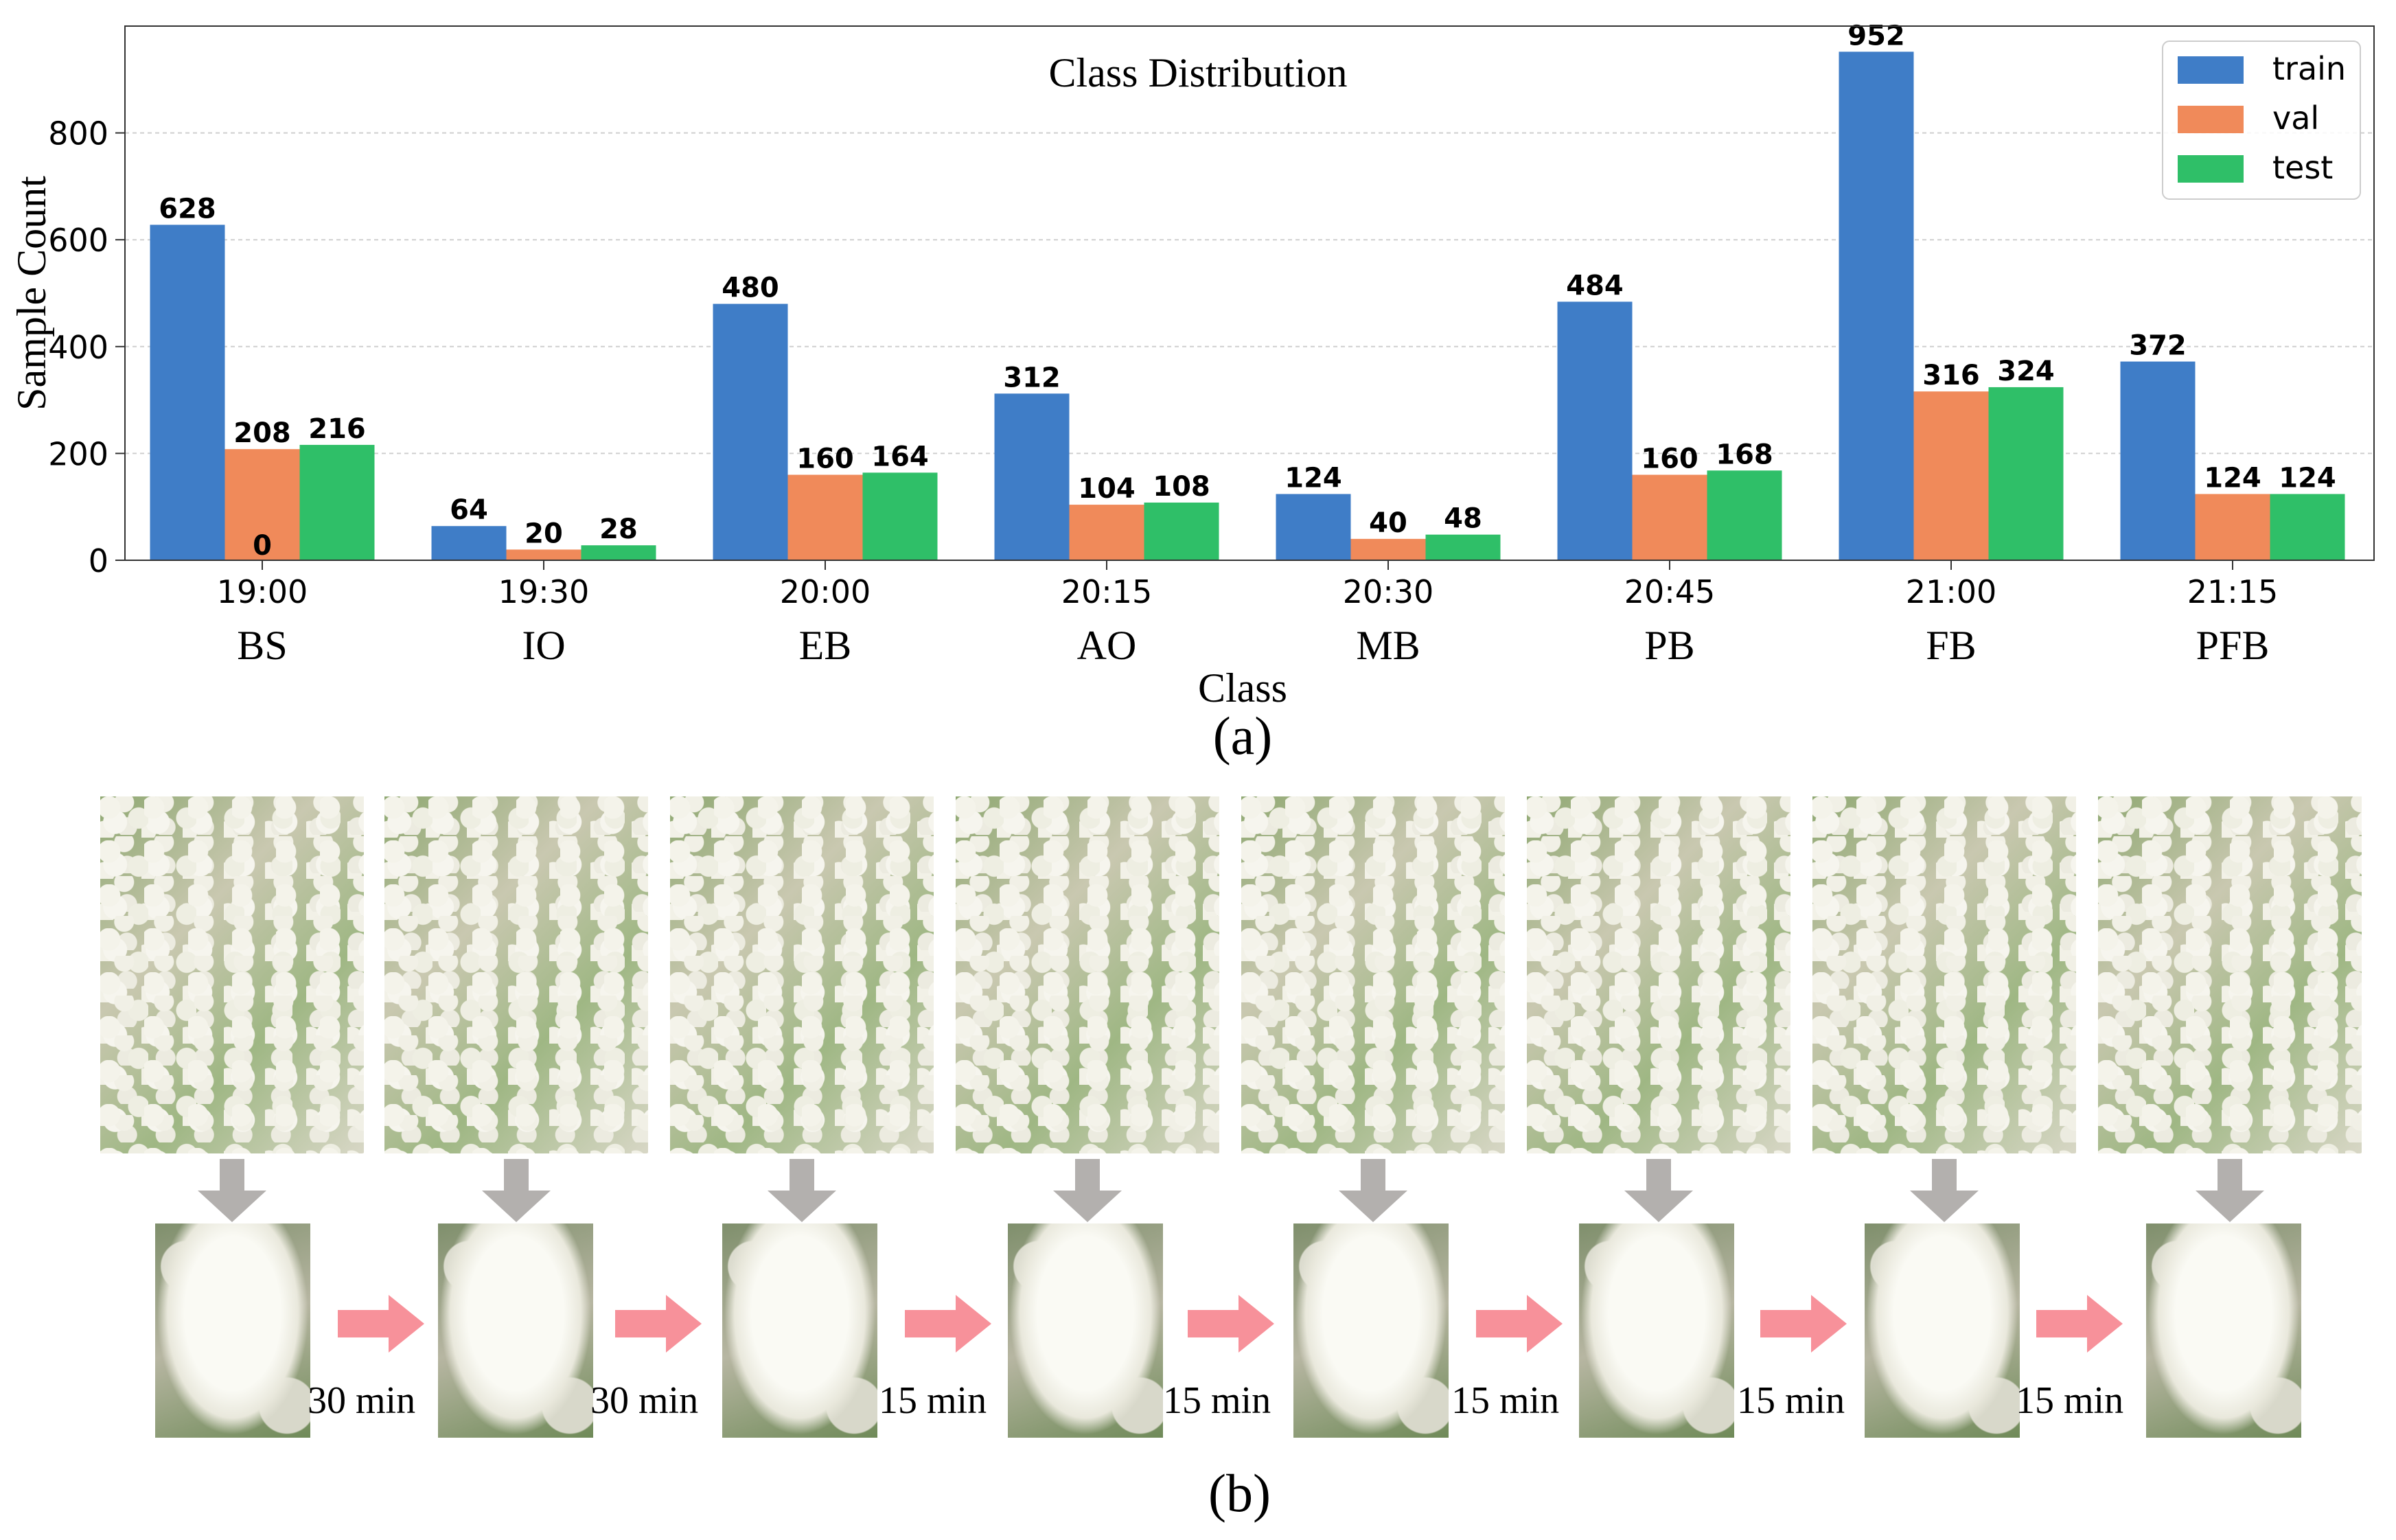  What do you see at coordinates (2230, 974) in the screenshot?
I see `cluster-photo-pfb` at bounding box center [2230, 974].